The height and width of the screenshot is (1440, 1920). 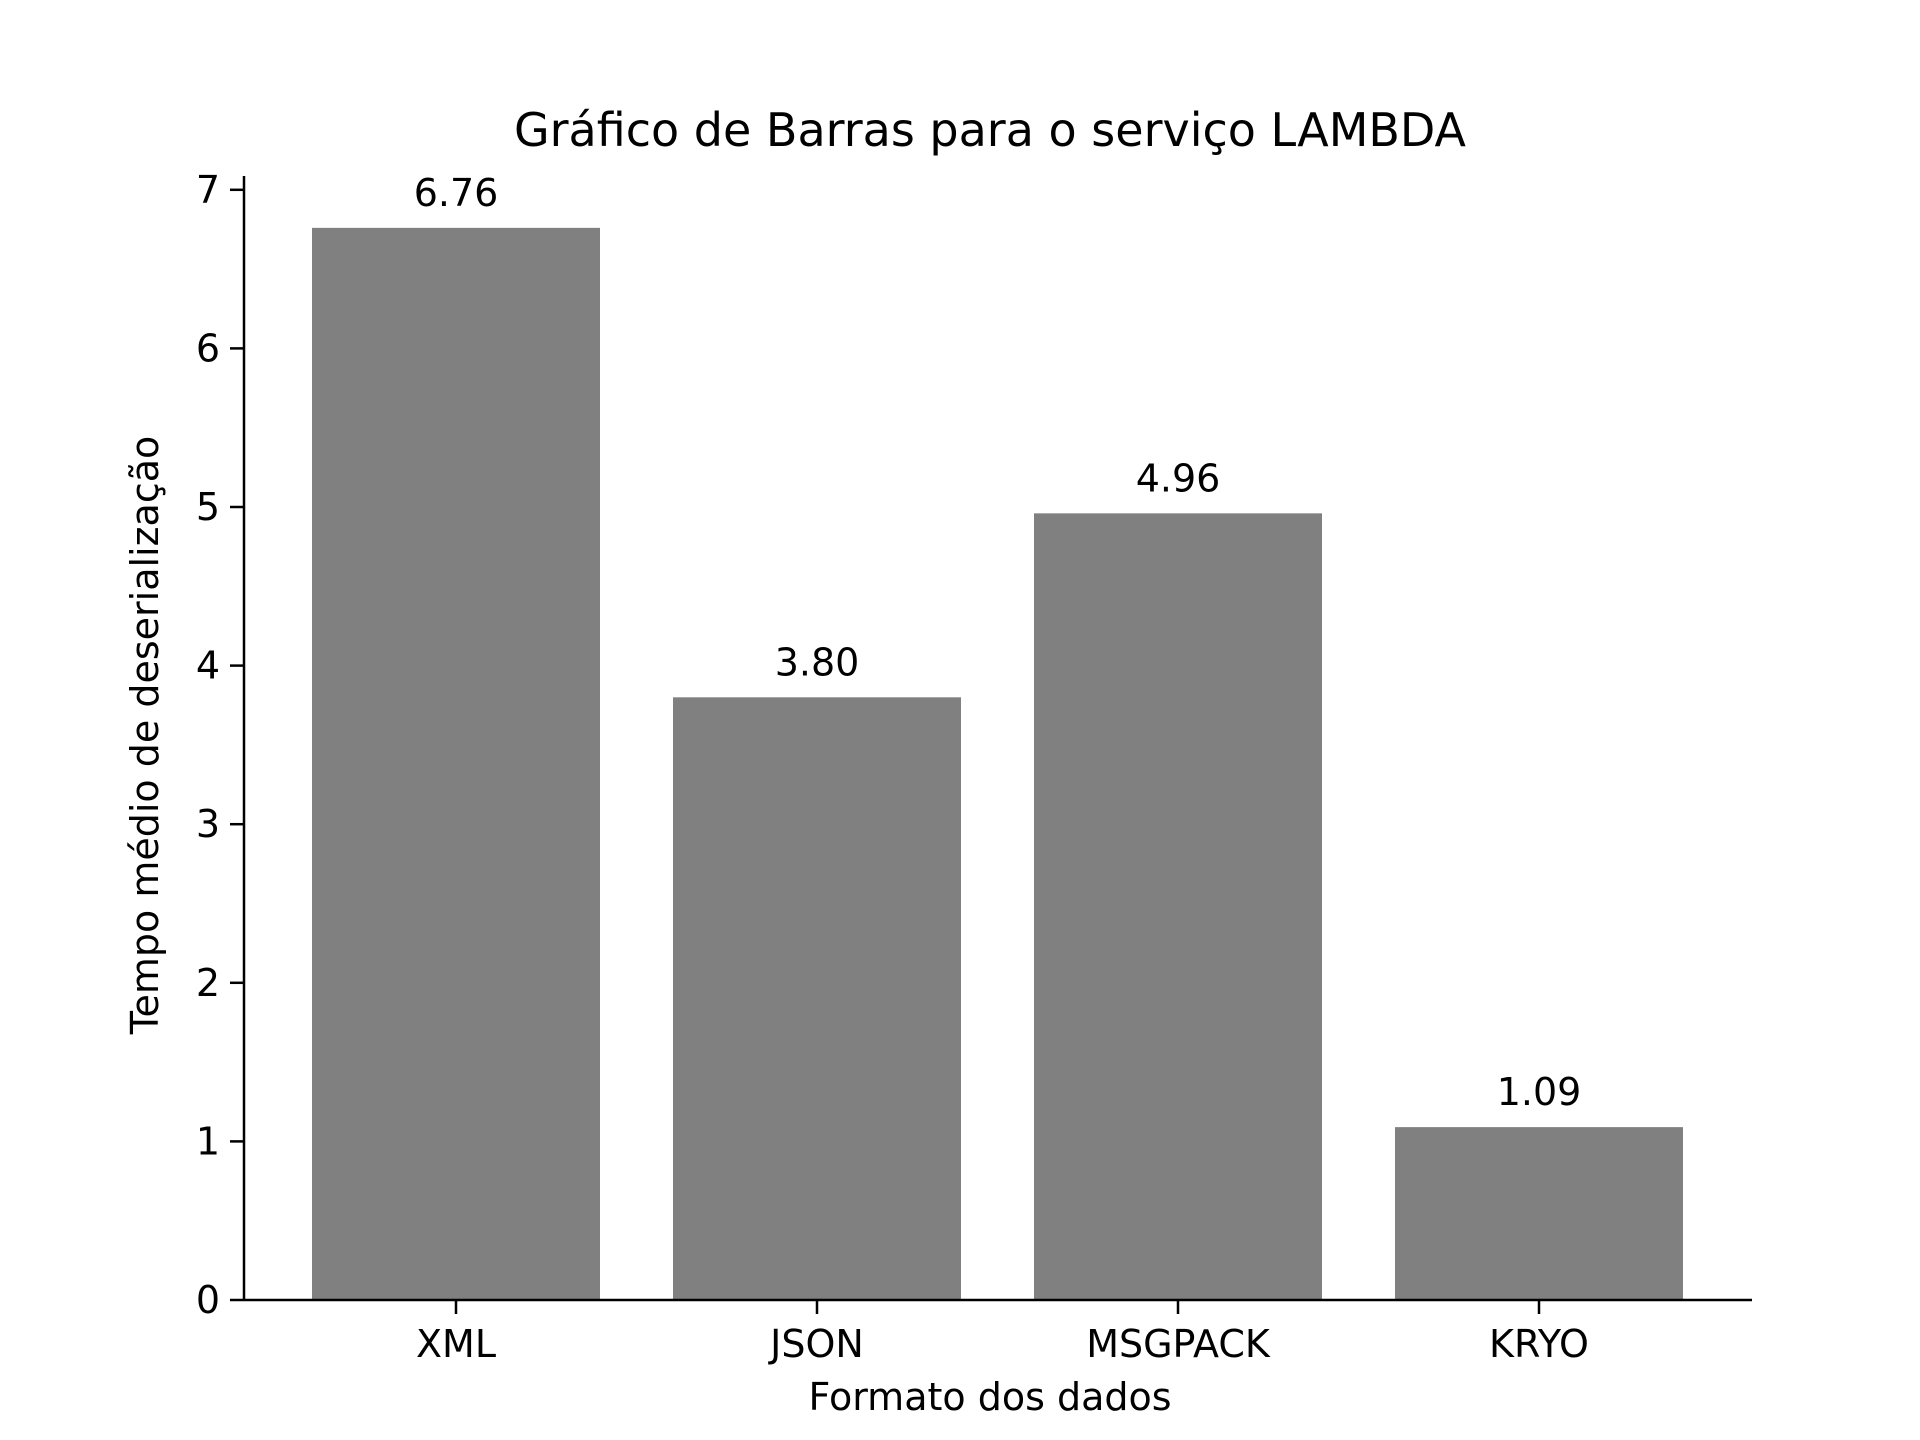 What do you see at coordinates (817, 662) in the screenshot?
I see `data-label-json: 3.80` at bounding box center [817, 662].